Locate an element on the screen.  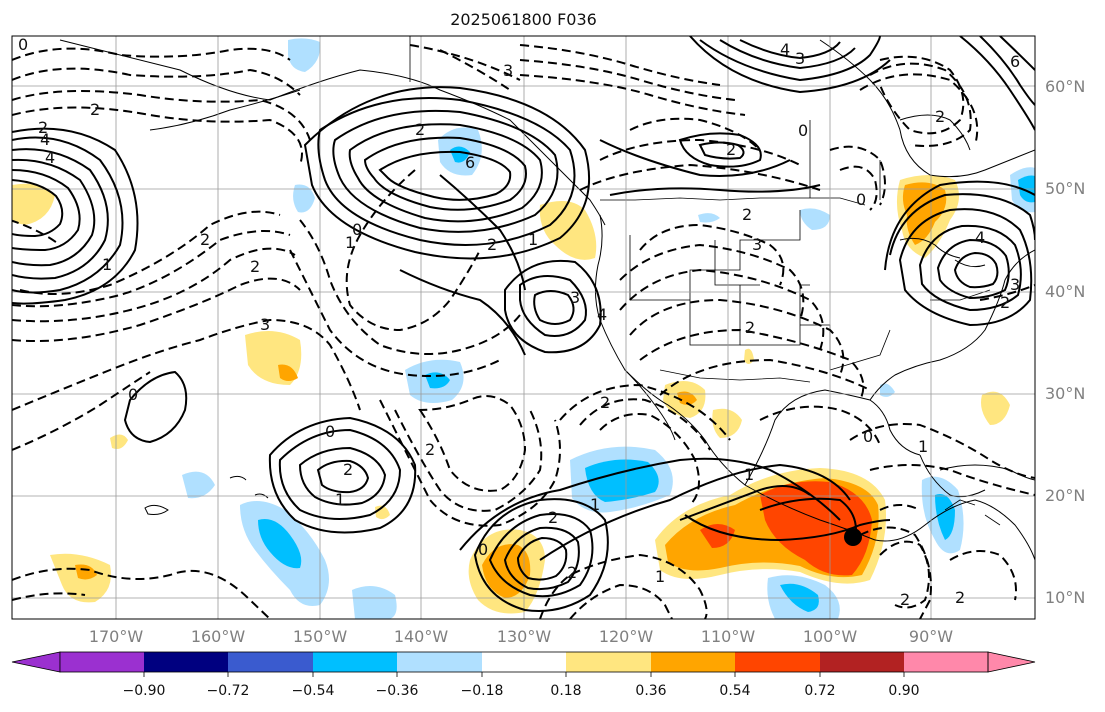
colorbar-tick-label: −0.54 is located at coordinates (313, 691).